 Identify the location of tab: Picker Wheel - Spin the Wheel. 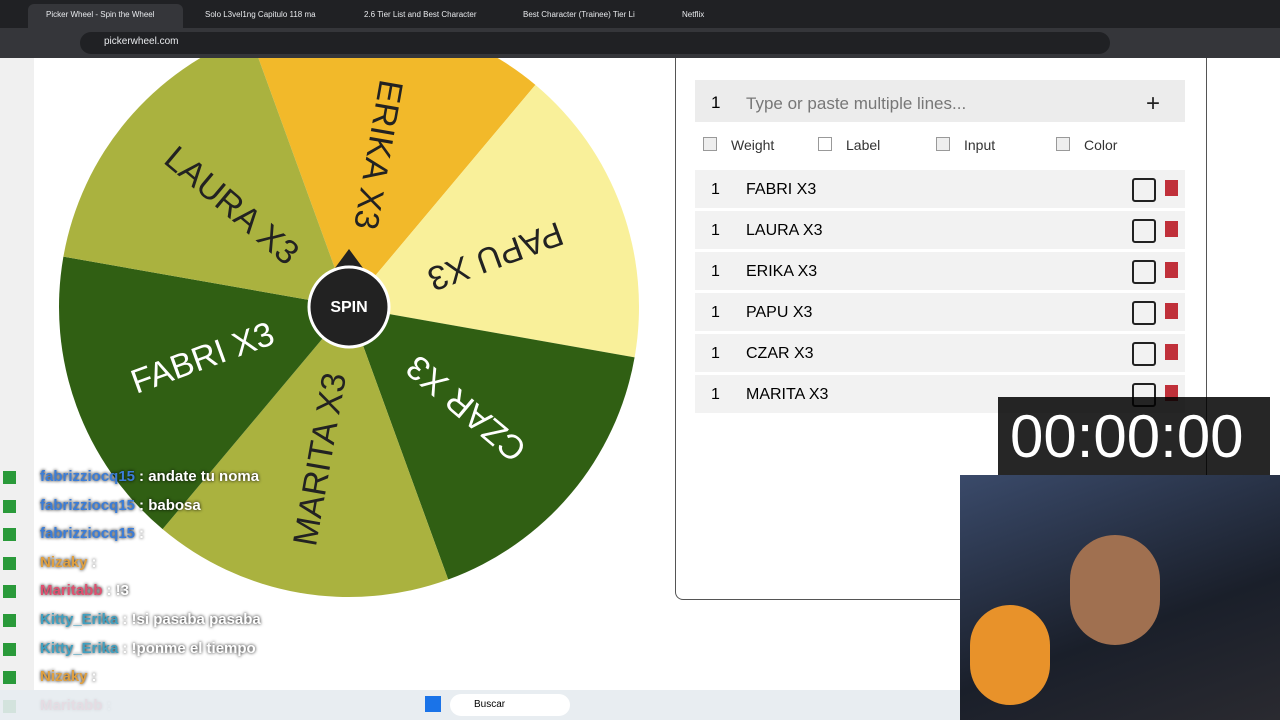
(105, 16).